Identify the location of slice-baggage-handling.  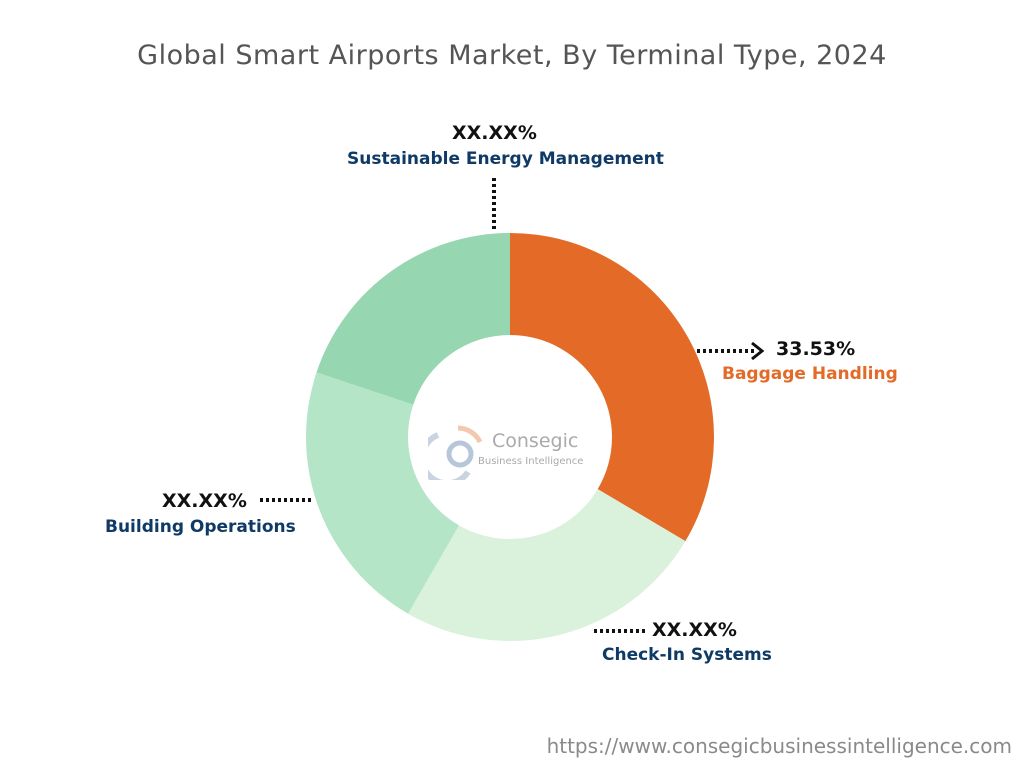
(612, 387).